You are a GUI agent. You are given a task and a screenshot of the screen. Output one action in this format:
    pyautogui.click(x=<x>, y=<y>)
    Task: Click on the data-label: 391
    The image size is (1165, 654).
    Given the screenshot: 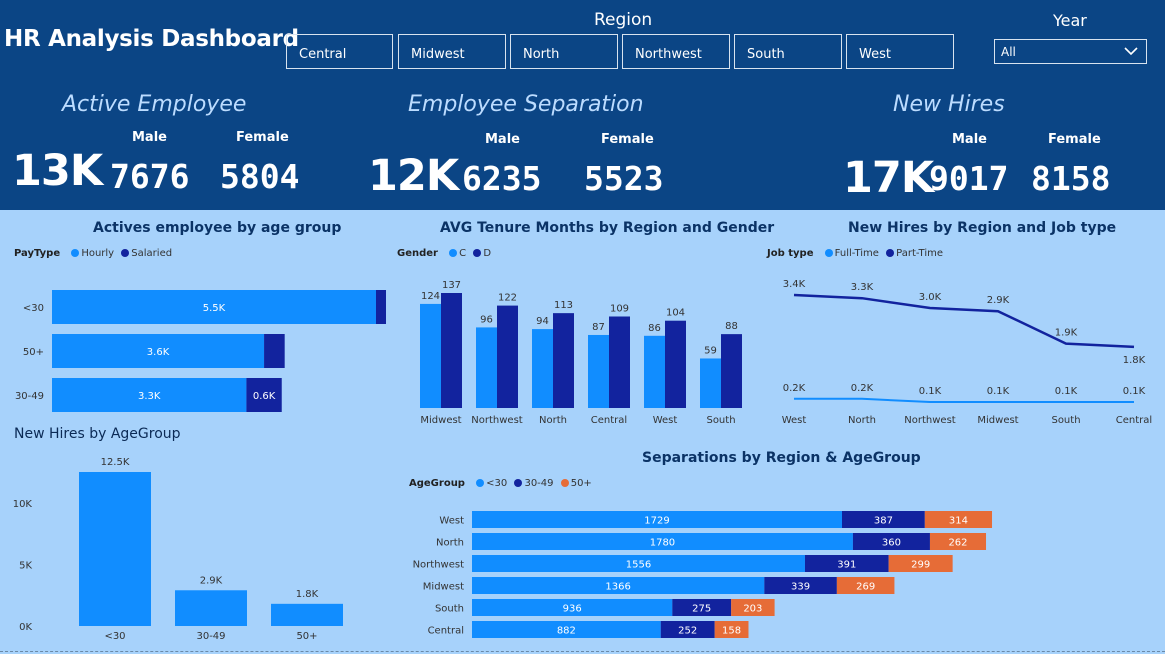 What is the action you would take?
    pyautogui.click(x=846, y=565)
    